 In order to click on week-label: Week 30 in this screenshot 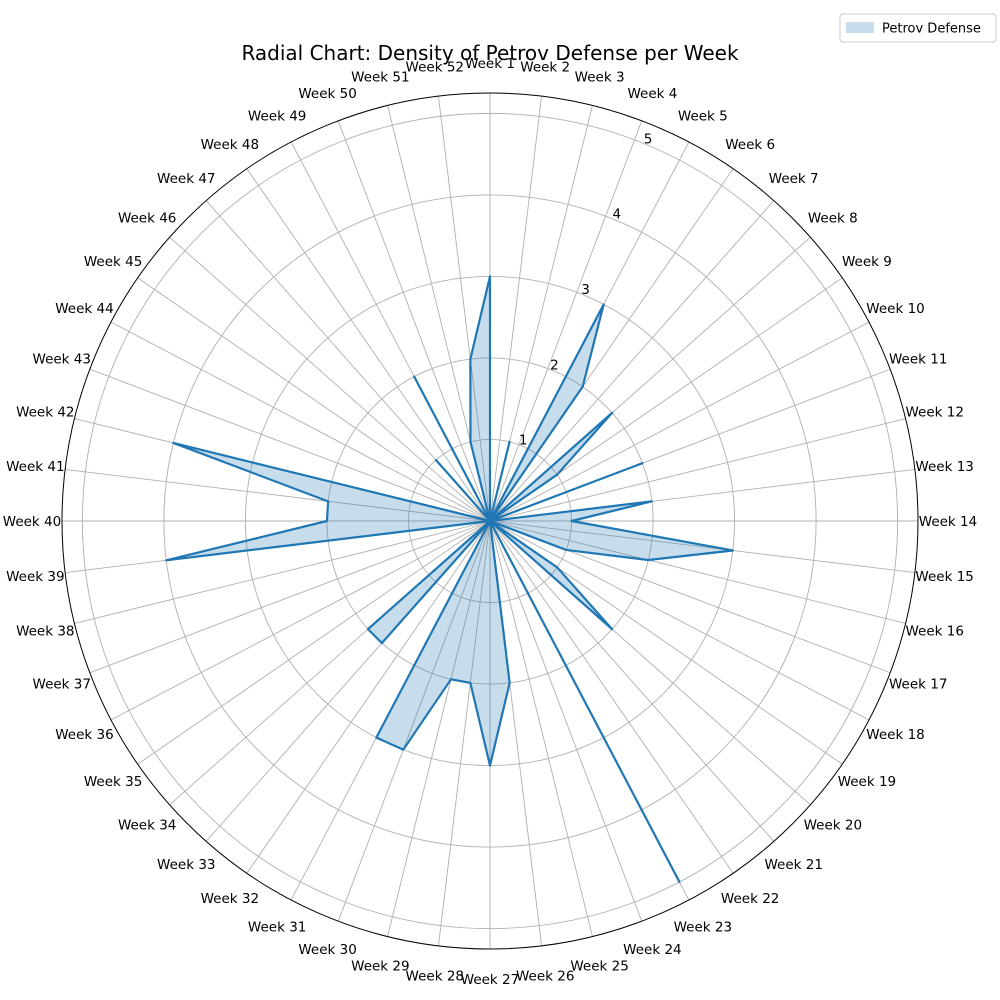, I will do `click(327, 950)`.